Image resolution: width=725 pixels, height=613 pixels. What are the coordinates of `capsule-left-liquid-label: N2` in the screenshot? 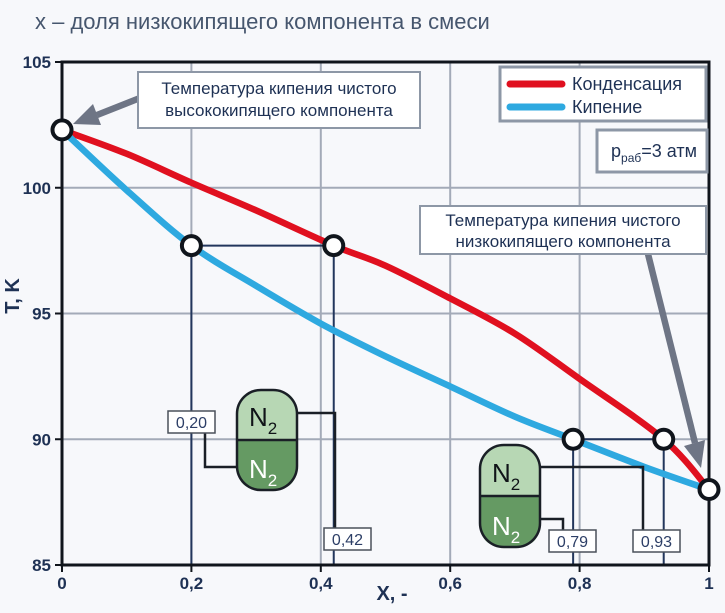 It's located at (263, 472).